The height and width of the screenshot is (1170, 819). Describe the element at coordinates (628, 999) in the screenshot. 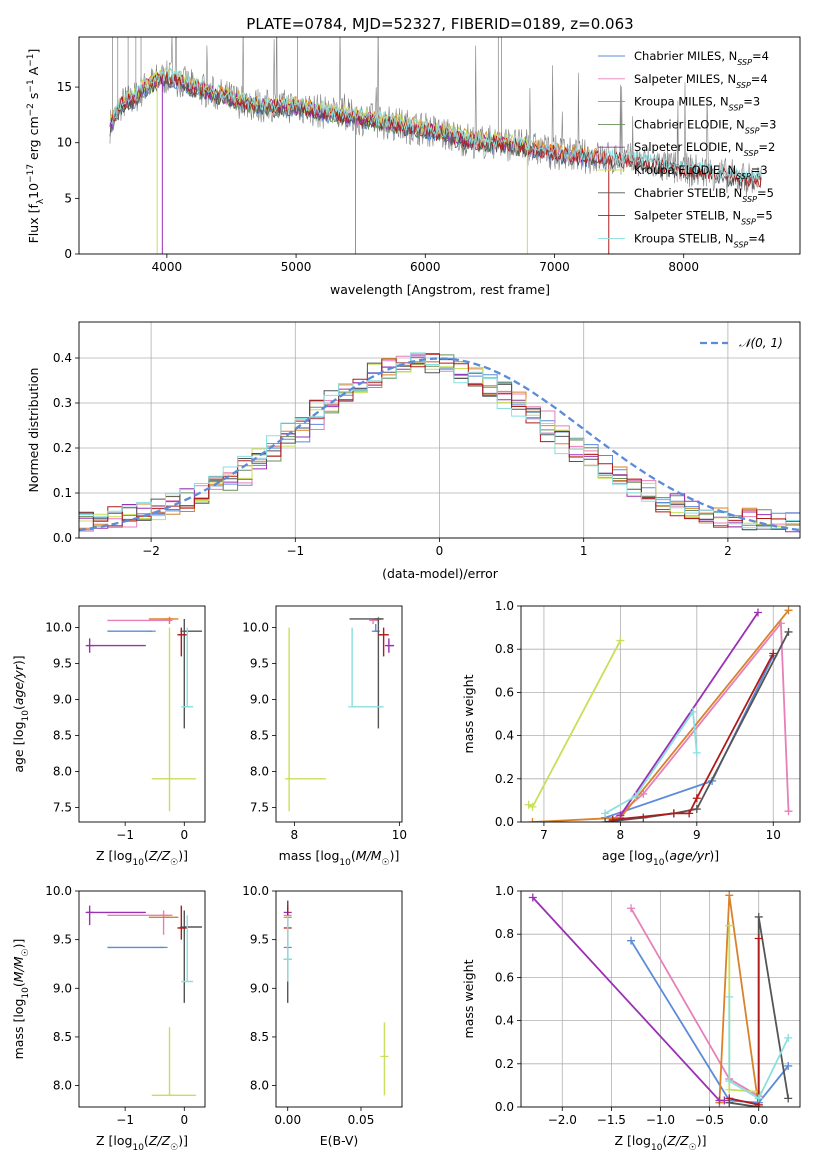

I see `weight-line-salp_elodie` at that location.